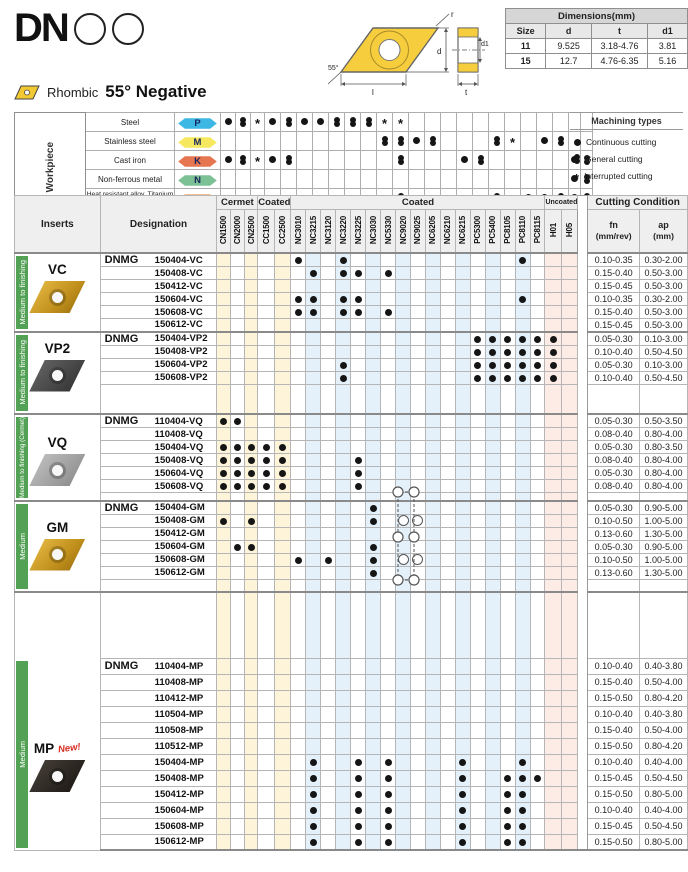  What do you see at coordinates (485, 44) in the screenshot?
I see `dim-label-d1: d1` at bounding box center [485, 44].